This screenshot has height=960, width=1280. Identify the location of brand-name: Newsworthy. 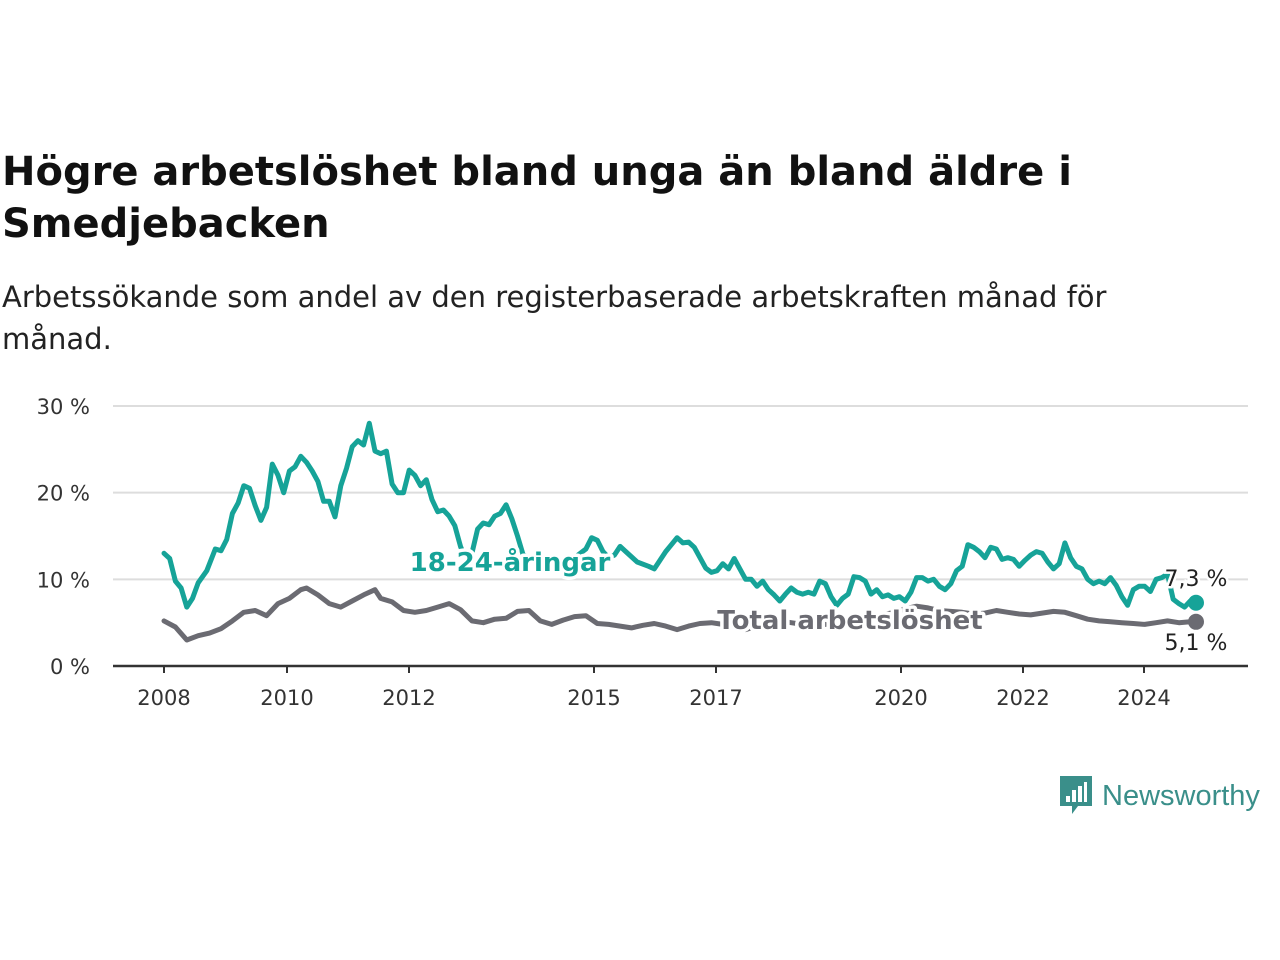
(1181, 795).